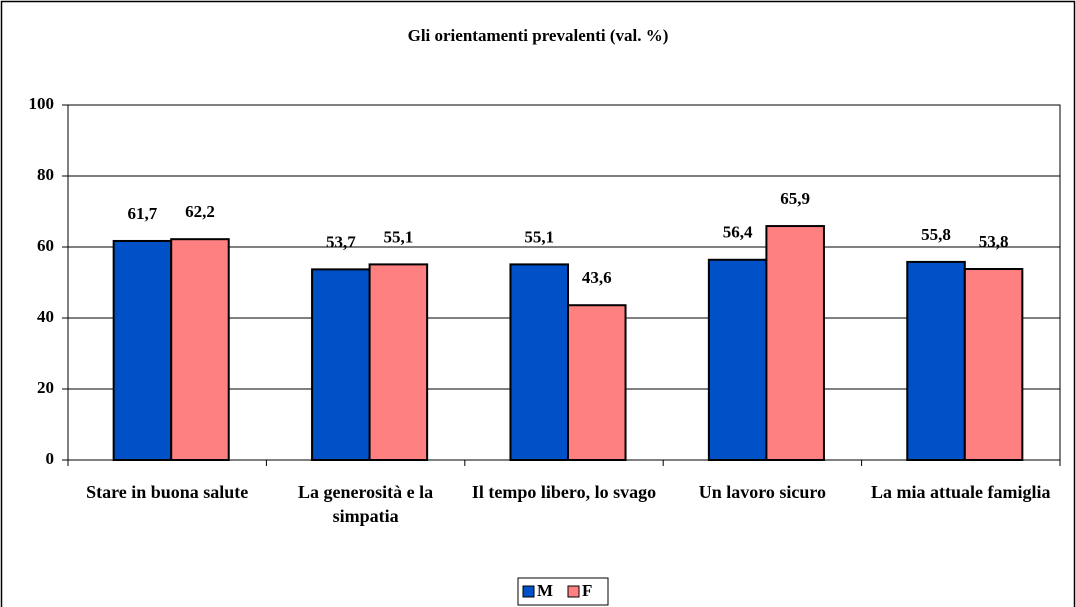 The image size is (1076, 607). What do you see at coordinates (200, 211) in the screenshot?
I see `data-label: 62,2` at bounding box center [200, 211].